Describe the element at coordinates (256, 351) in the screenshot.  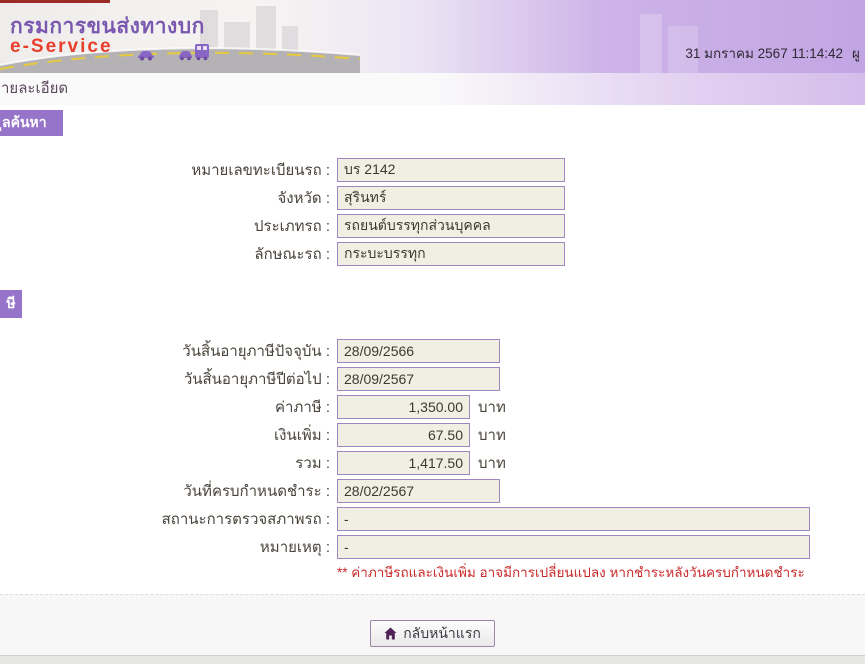
I see `current-tax-expiry-label: วันสิ้นอายุภาษีปัจจุบัน :` at that location.